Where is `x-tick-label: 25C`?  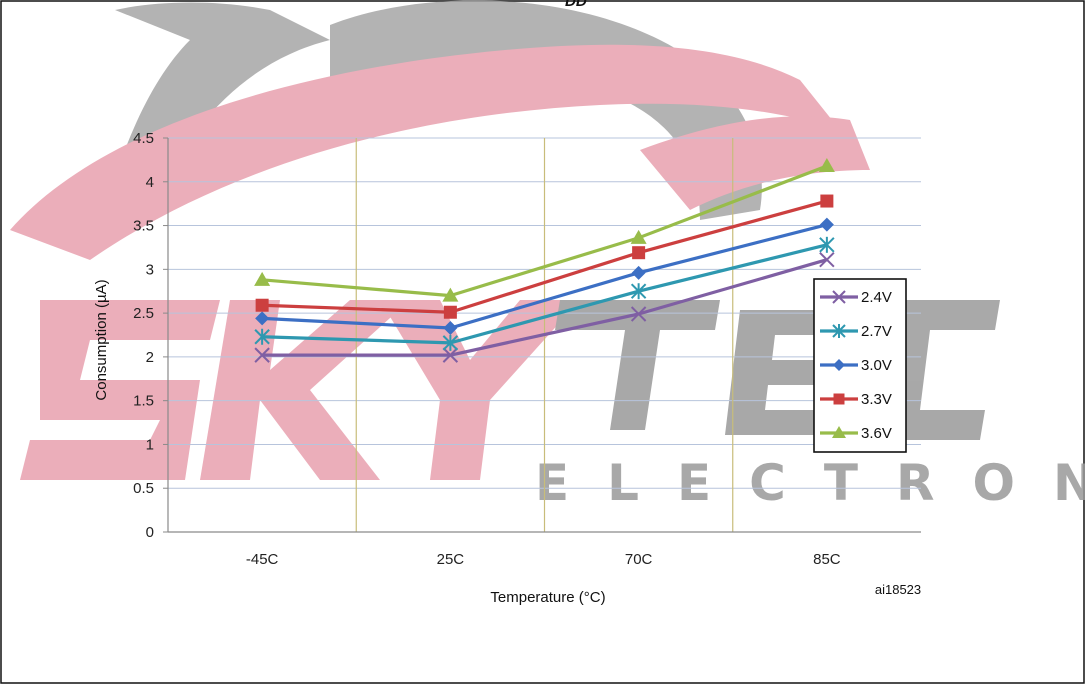
x-tick-label: 25C is located at coordinates (451, 559).